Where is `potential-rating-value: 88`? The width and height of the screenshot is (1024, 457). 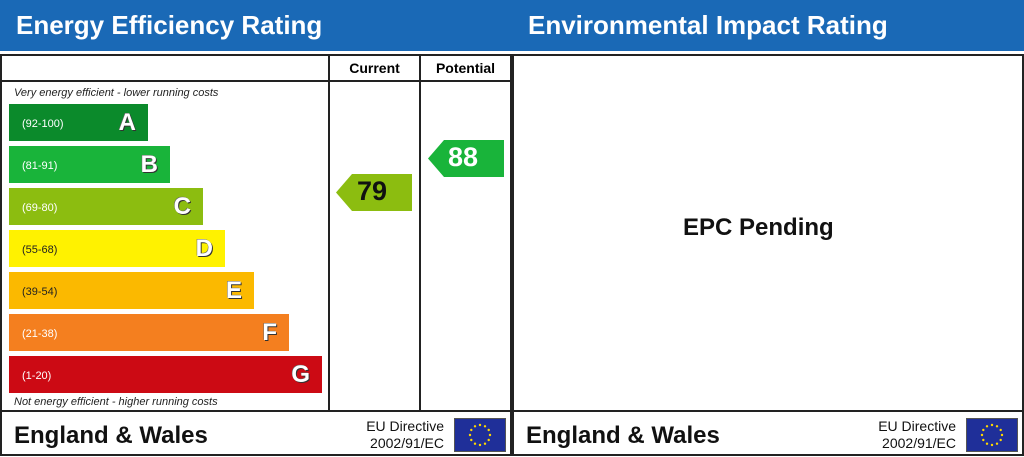
potential-rating-value: 88 is located at coordinates (463, 157).